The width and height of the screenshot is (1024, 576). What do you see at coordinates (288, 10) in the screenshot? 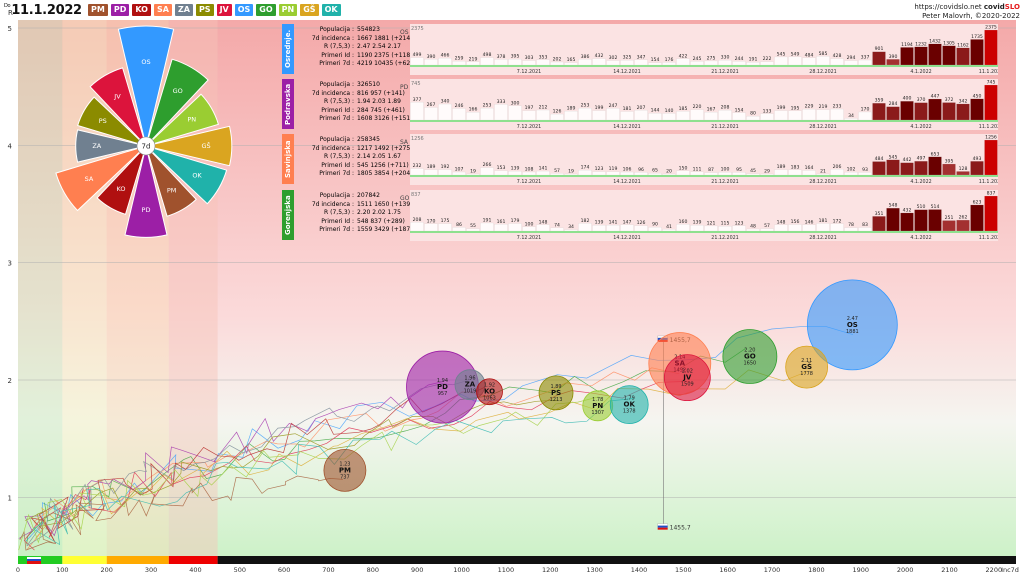
I see `legend-chip-9: PN` at bounding box center [288, 10].